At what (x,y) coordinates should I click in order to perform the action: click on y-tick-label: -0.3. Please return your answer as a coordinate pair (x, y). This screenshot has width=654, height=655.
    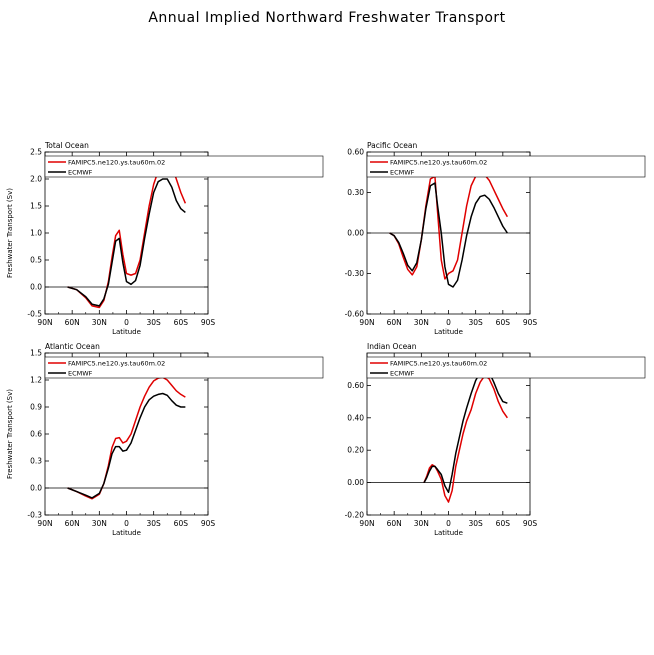
    Looking at the image, I should click on (34, 515).